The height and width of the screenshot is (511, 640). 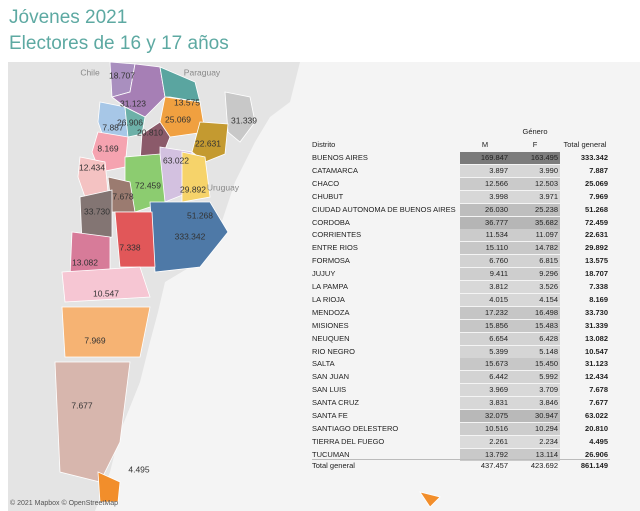 I want to click on value-cell: 7.887, so click(x=598, y=170).